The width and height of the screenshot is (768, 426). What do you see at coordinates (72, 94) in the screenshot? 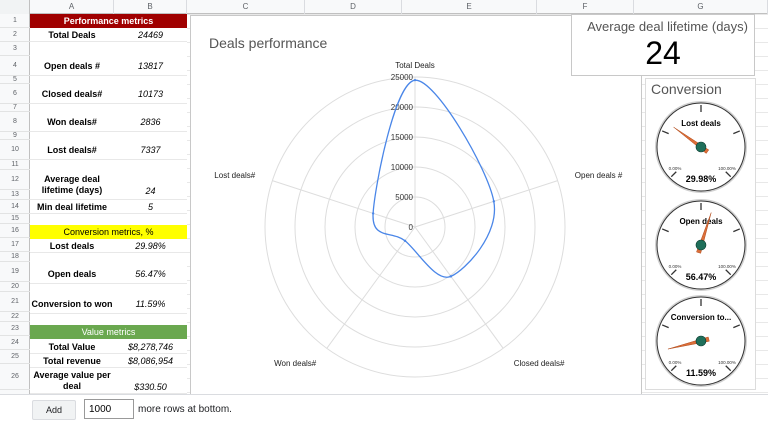
I see `closed-deals-label: Closed deals#` at bounding box center [72, 94].